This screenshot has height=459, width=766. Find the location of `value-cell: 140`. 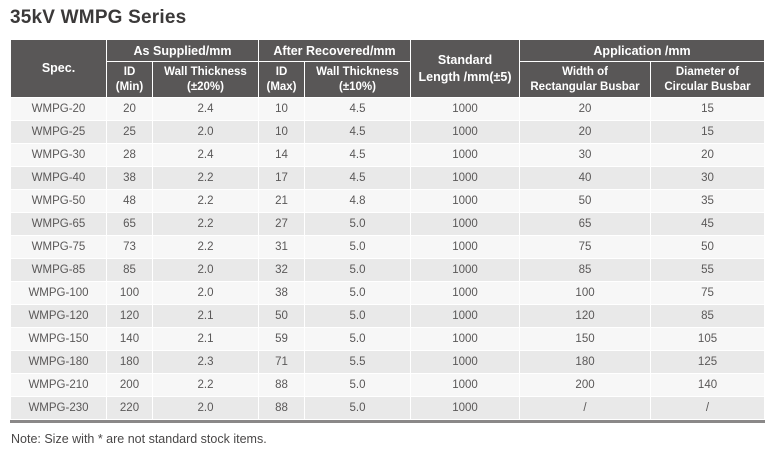

value-cell: 140 is located at coordinates (129, 339).